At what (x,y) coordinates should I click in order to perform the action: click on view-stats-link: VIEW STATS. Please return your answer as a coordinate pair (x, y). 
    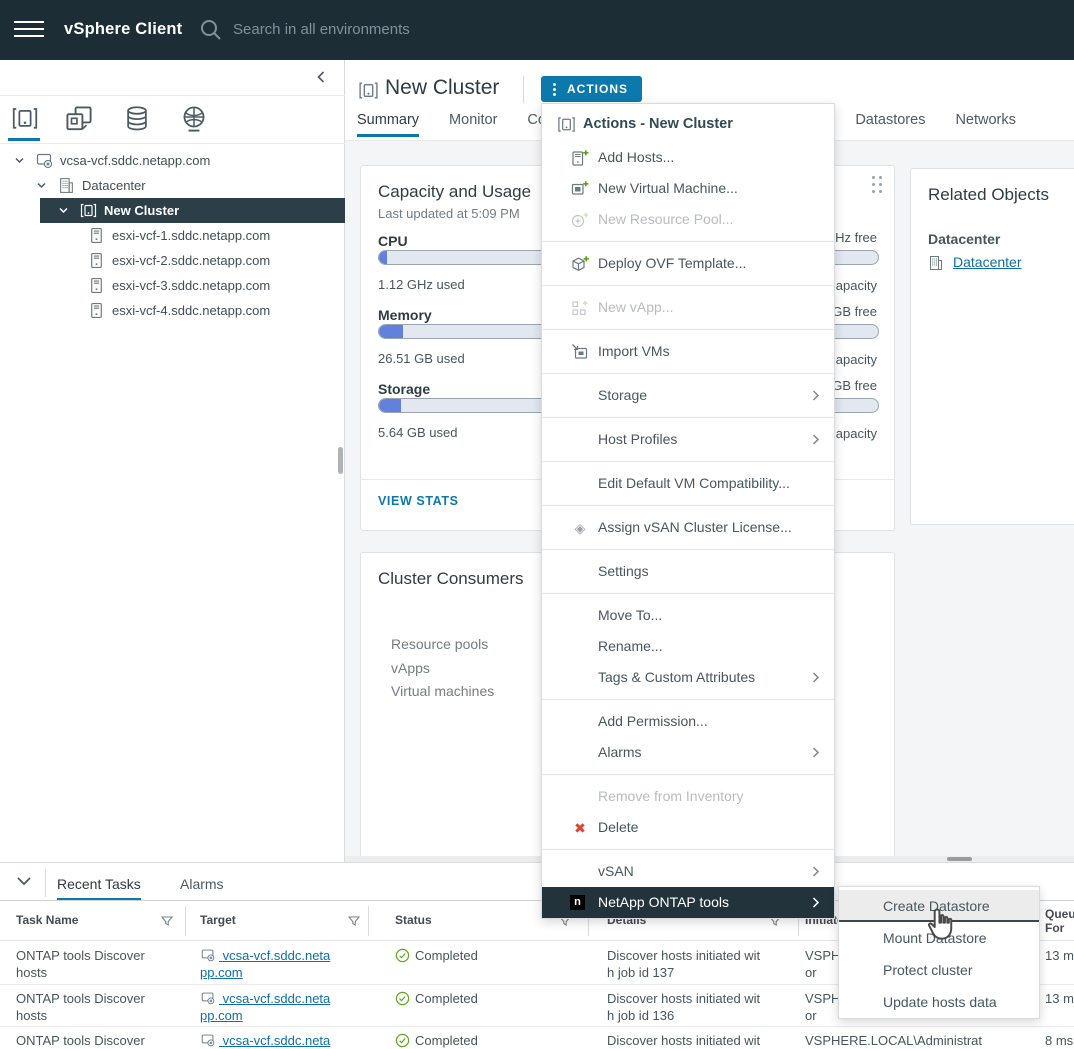
    Looking at the image, I should click on (418, 501).